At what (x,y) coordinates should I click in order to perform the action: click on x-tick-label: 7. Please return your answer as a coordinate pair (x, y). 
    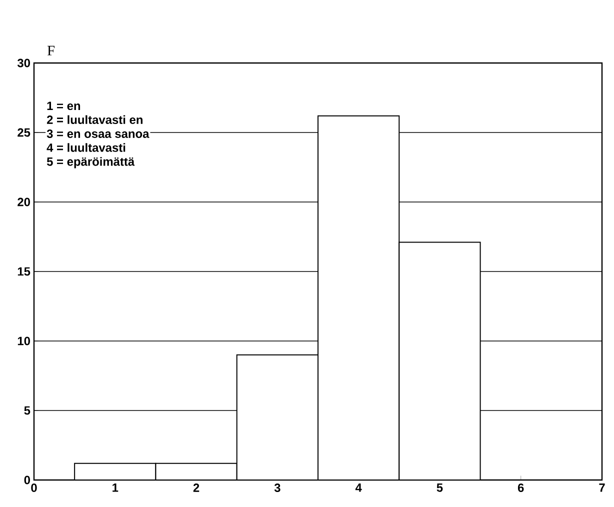
    Looking at the image, I should click on (602, 488).